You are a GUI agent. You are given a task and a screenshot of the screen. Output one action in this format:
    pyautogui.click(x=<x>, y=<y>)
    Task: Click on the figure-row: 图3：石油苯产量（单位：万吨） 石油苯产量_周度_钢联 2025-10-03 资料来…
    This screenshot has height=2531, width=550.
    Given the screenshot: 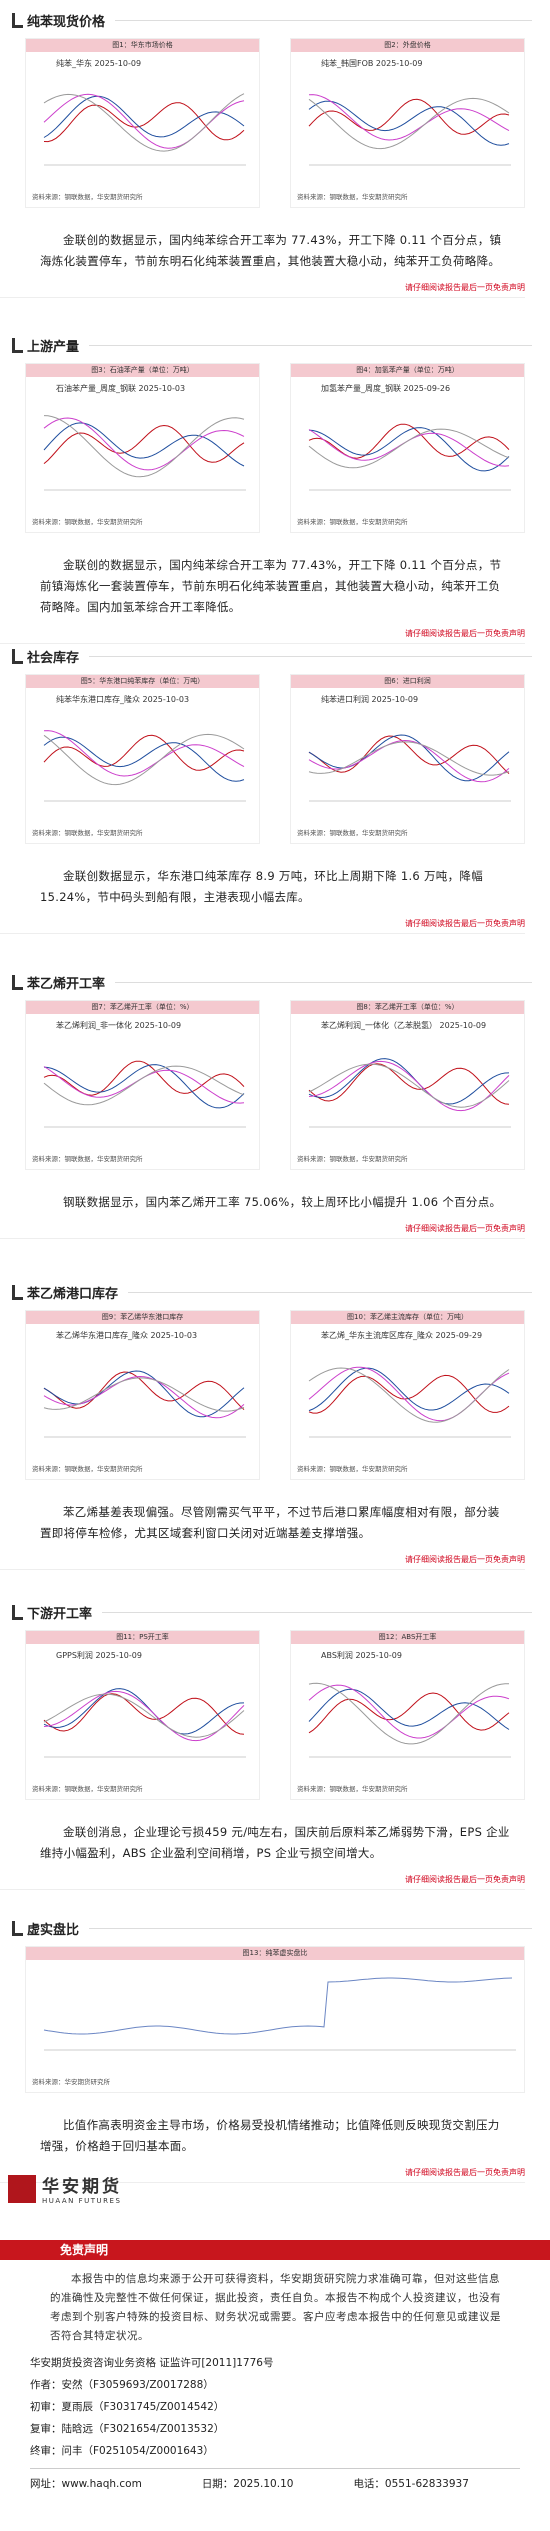 What is the action you would take?
    pyautogui.click(x=275, y=448)
    